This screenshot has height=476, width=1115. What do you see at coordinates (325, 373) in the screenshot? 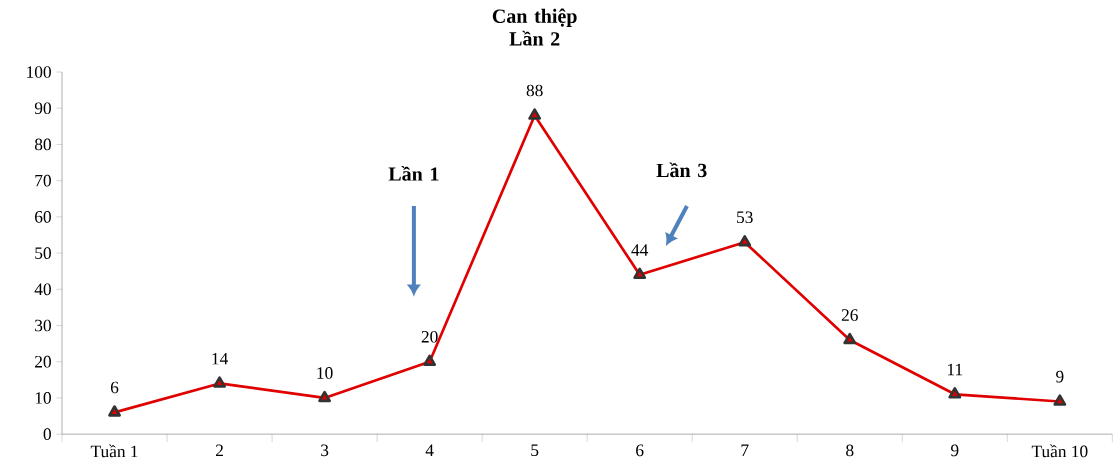
I see `data-label: 10` at bounding box center [325, 373].